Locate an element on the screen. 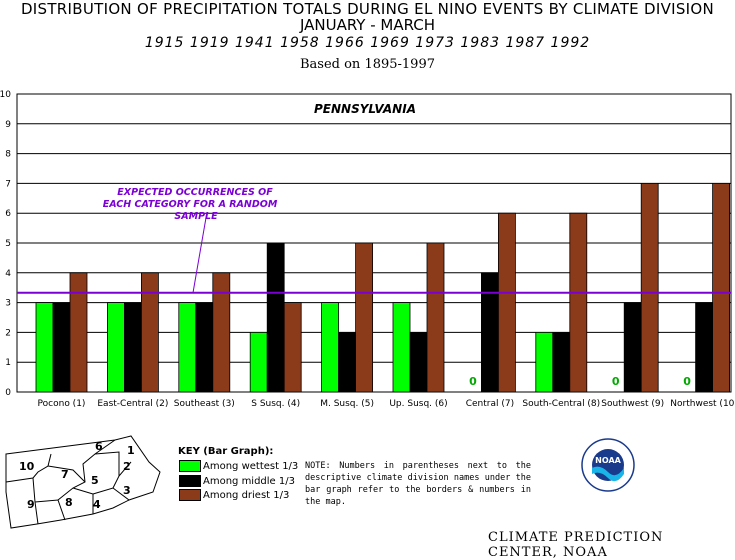  key-label-driest: Among driest 1/3 is located at coordinates (246, 495).